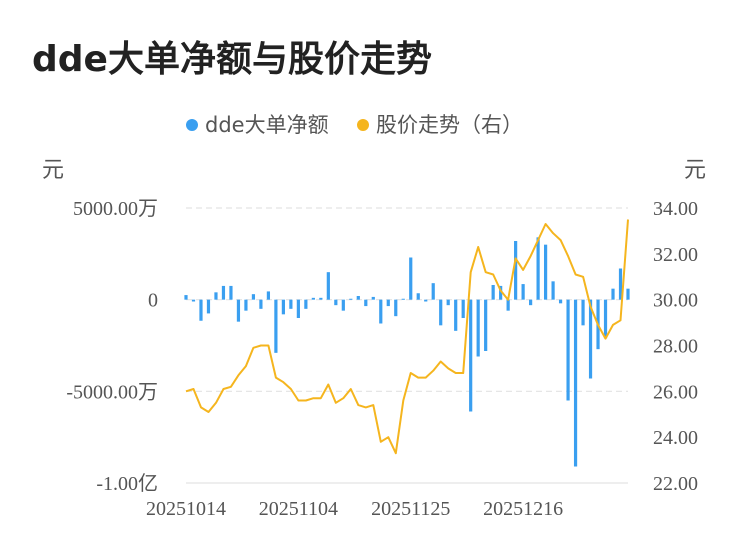 Image resolution: width=750 pixels, height=558 pixels. Describe the element at coordinates (267, 125) in the screenshot. I see `legend-label-0: dde大单净额` at that location.